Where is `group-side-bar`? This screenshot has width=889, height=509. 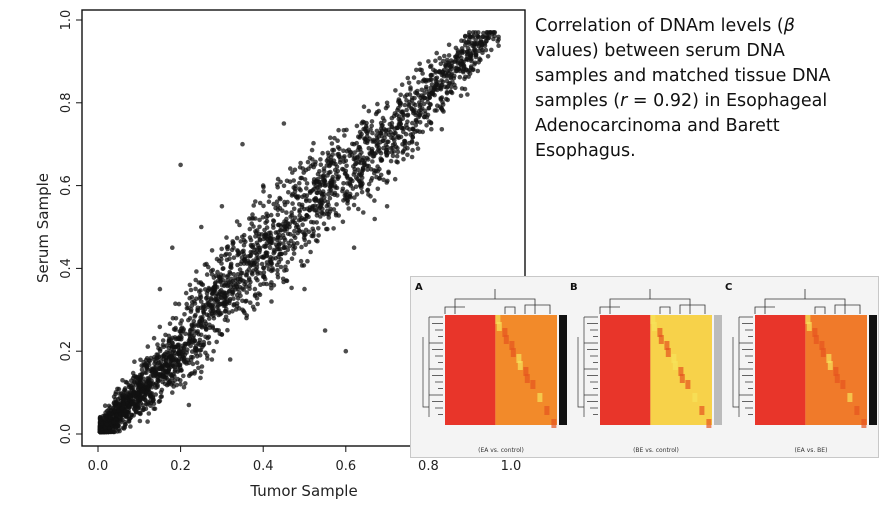 group-side-bar is located at coordinates (718, 370).